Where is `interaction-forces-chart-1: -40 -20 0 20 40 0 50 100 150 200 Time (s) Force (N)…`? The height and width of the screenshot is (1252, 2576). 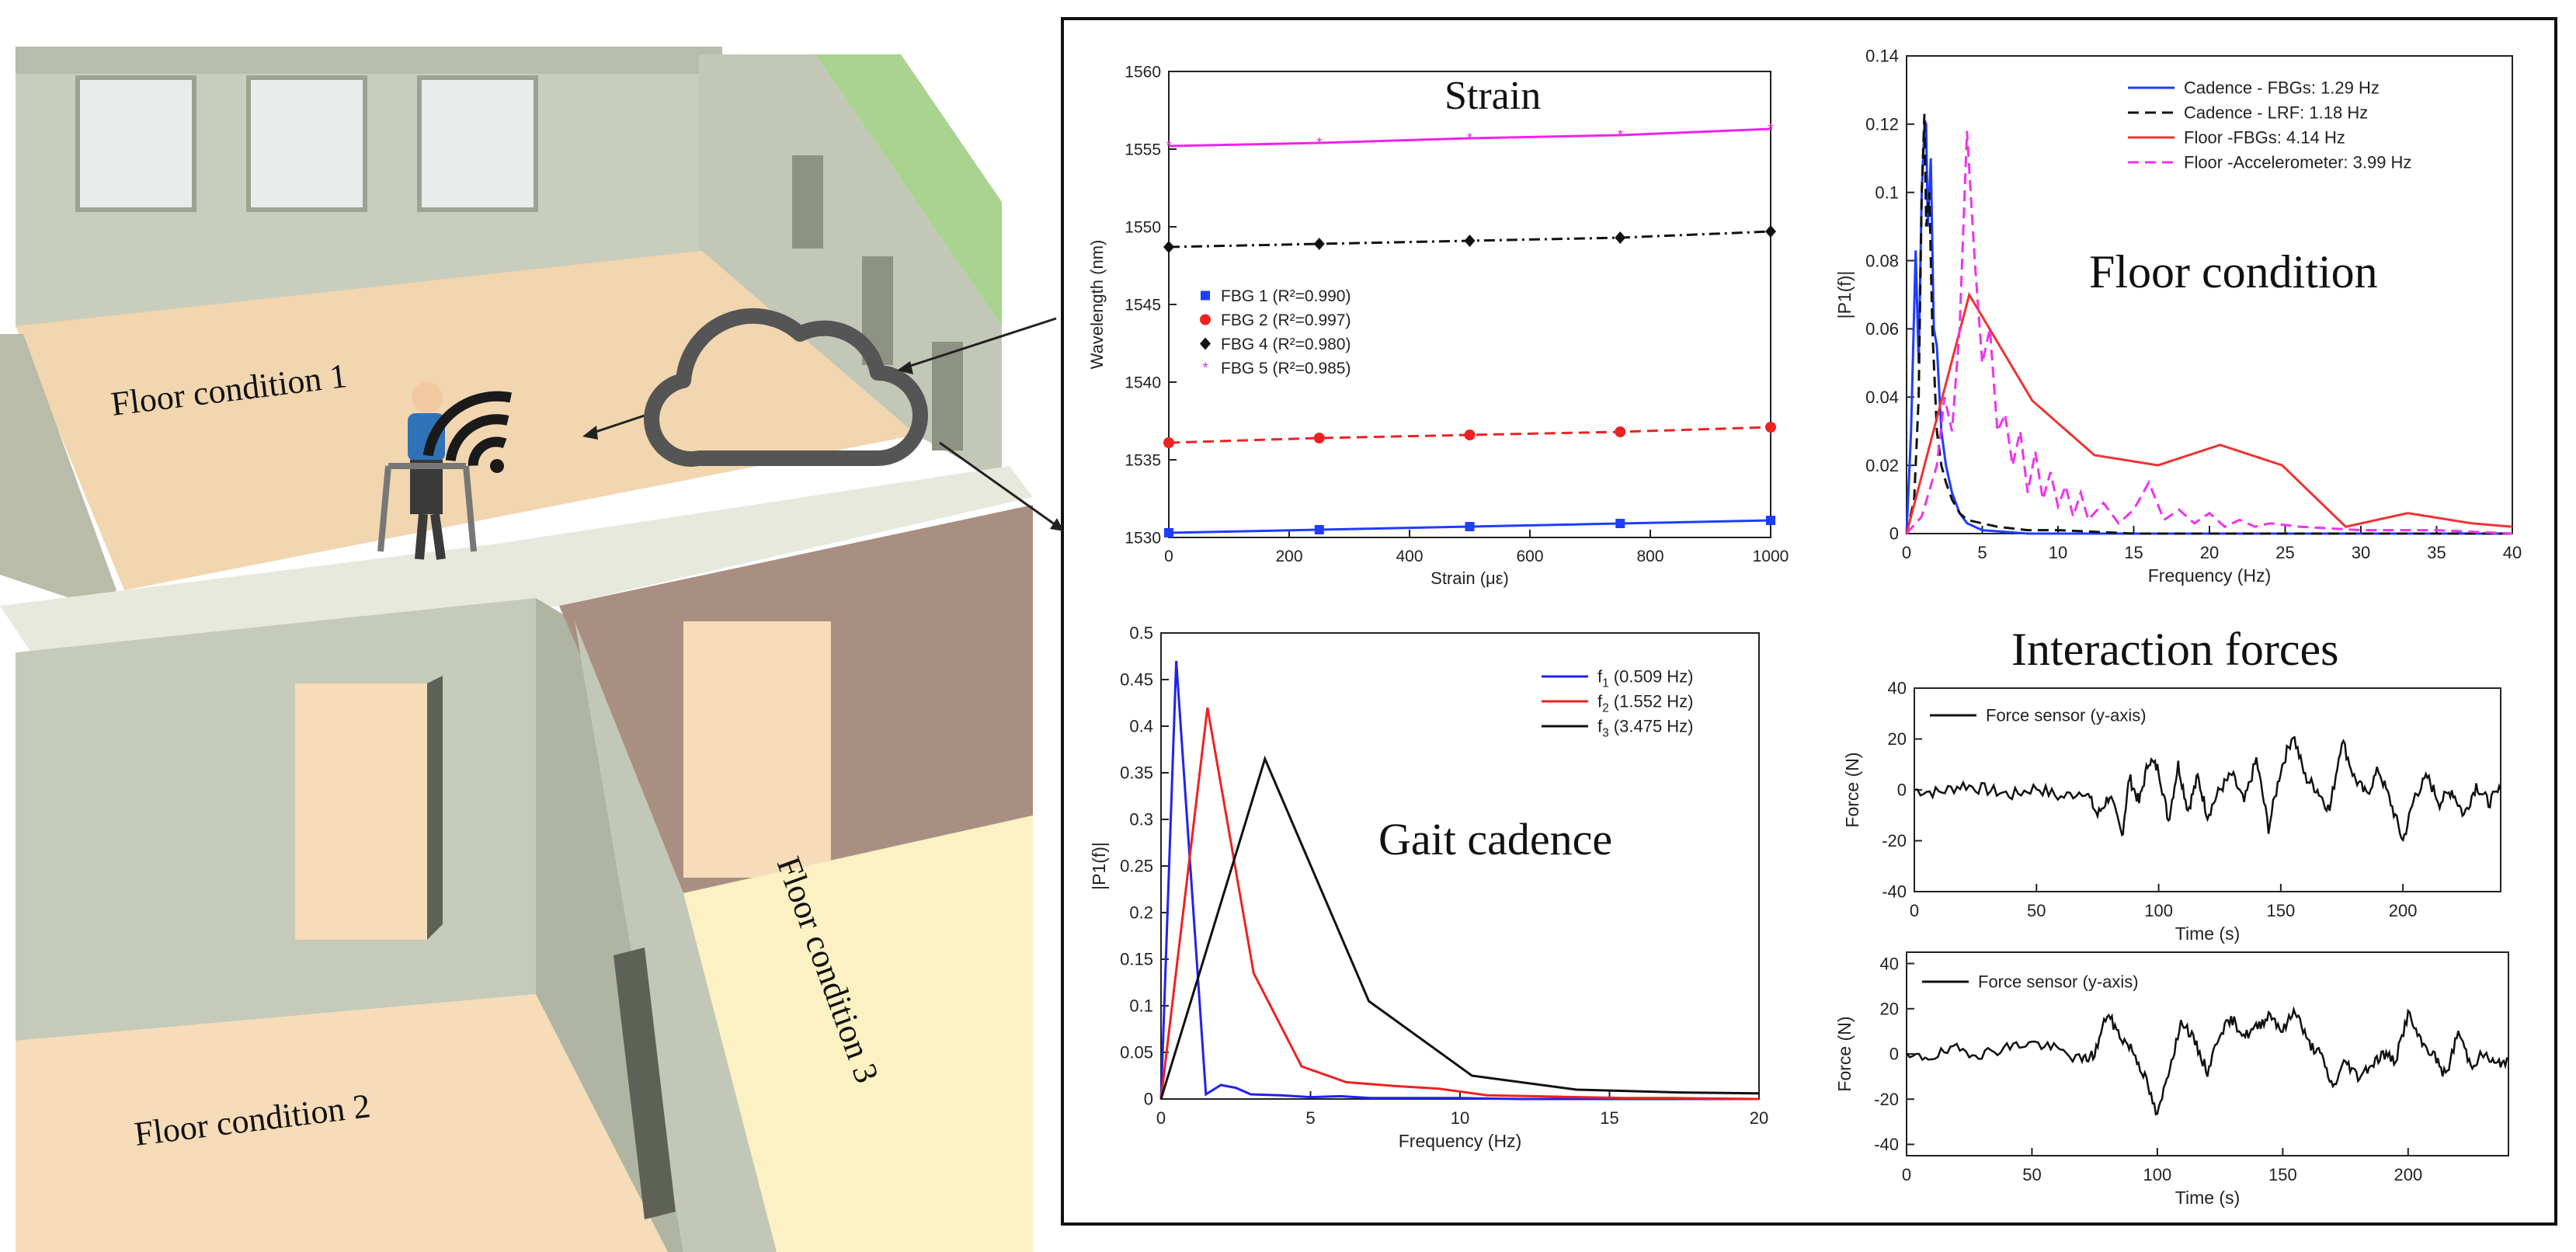
interaction-forces-chart-1: -40 -20 0 20 40 0 50 100 150 200 Time (s) Force (N)… is located at coordinates (2172, 784).